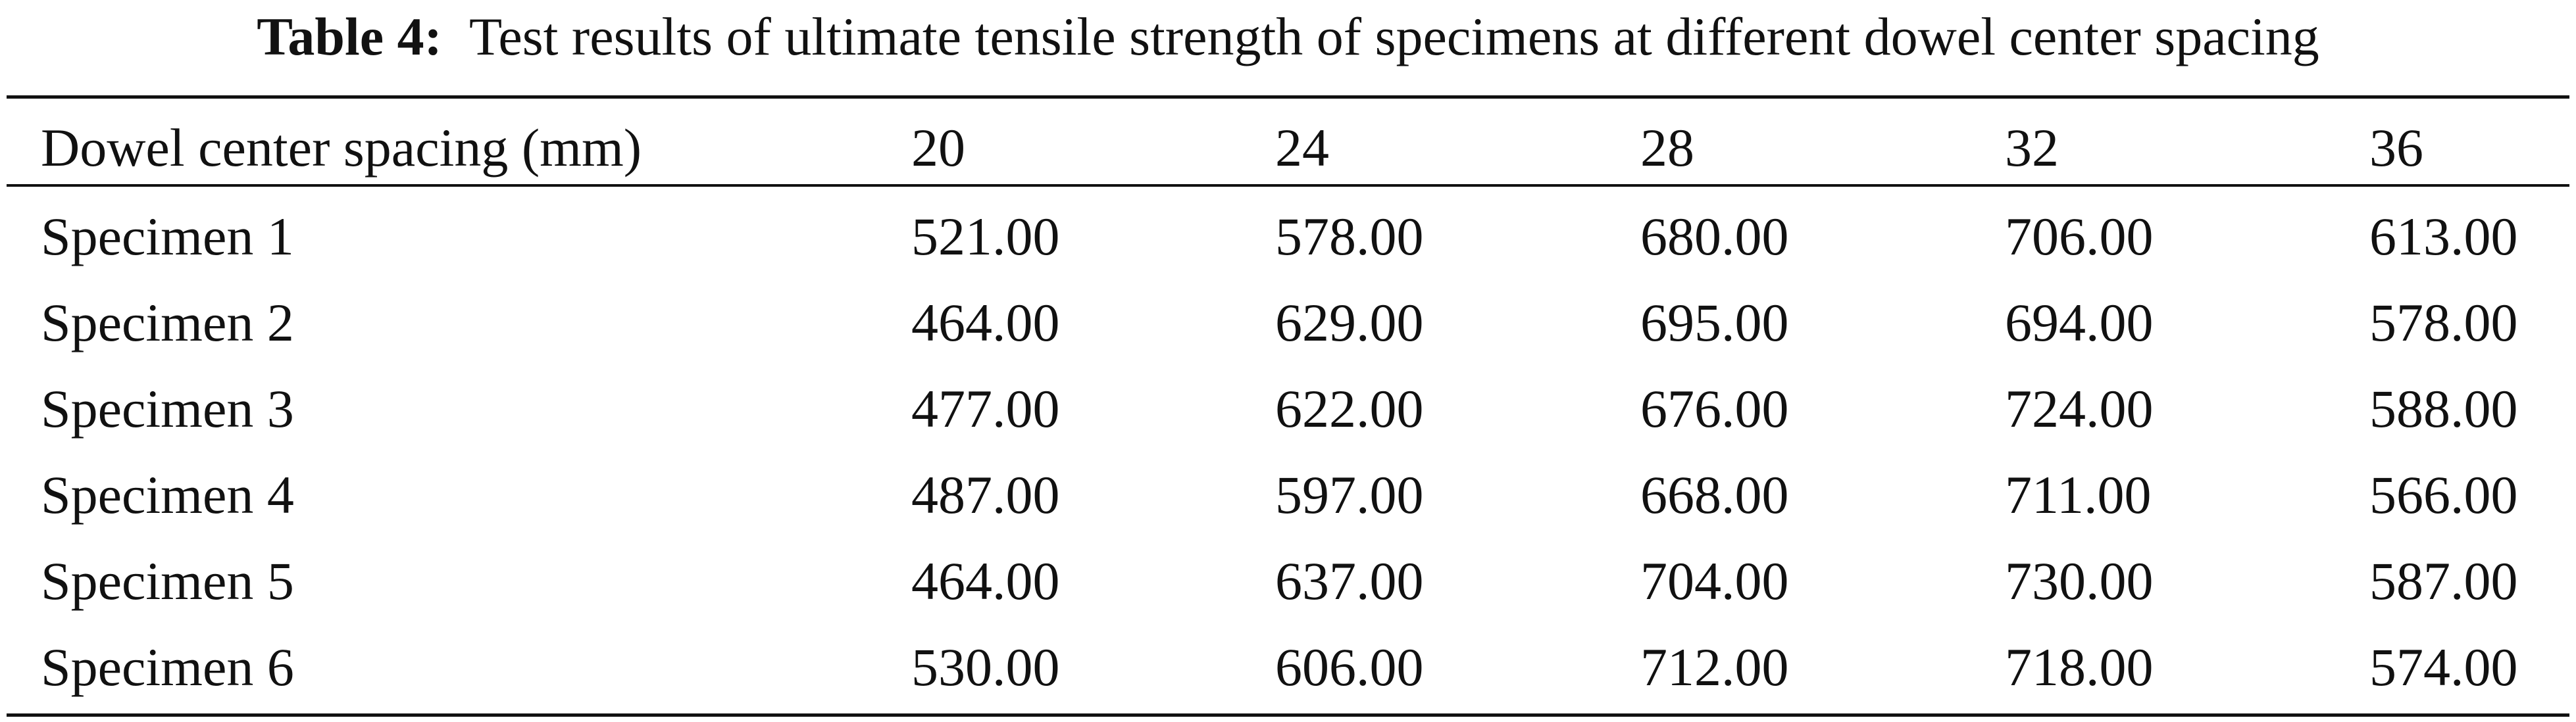  What do you see at coordinates (2443, 409) in the screenshot?
I see `value-cell: 588.00` at bounding box center [2443, 409].